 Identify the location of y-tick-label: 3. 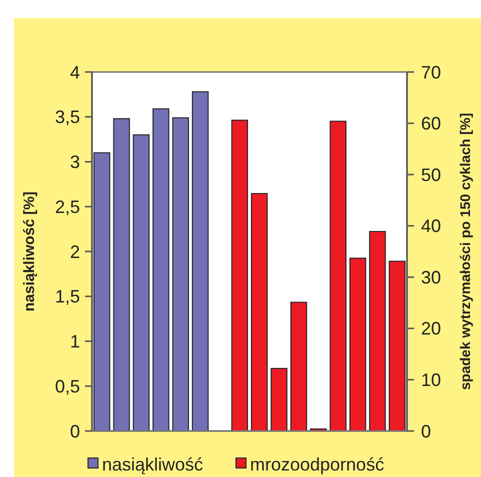
(75, 162).